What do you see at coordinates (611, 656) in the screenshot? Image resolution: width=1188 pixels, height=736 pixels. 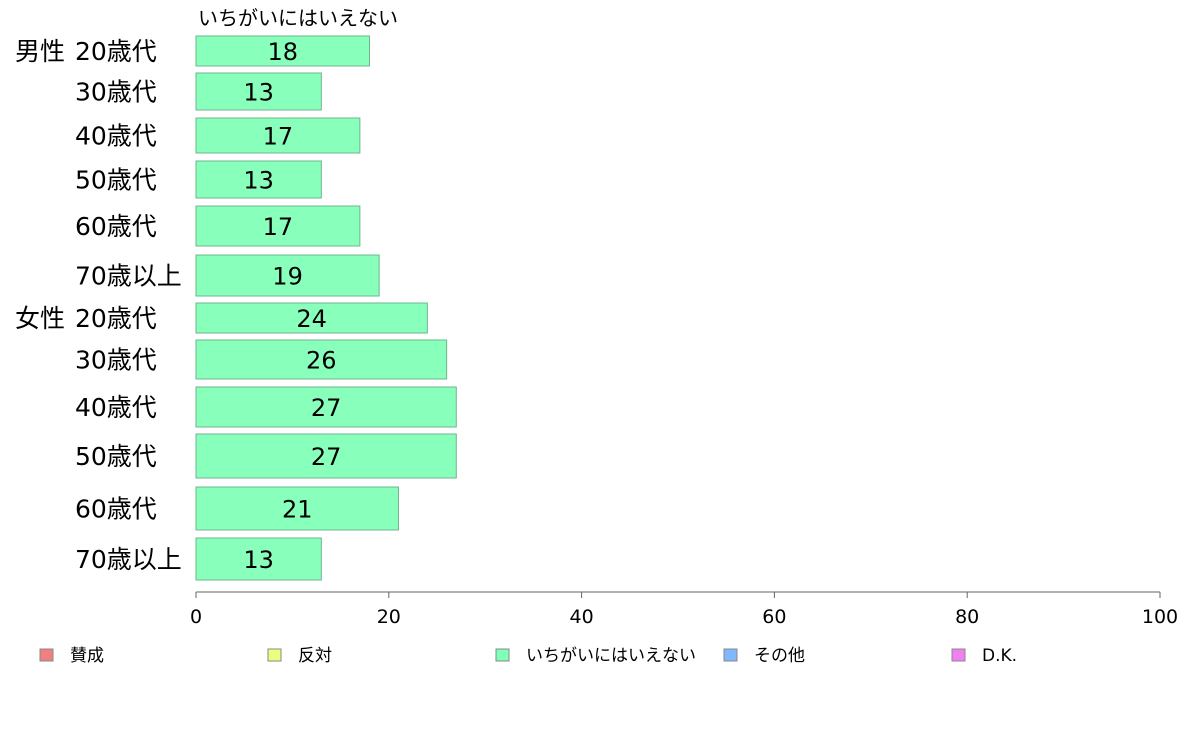 I see `legend-label: いちがいにはいえない` at bounding box center [611, 656].